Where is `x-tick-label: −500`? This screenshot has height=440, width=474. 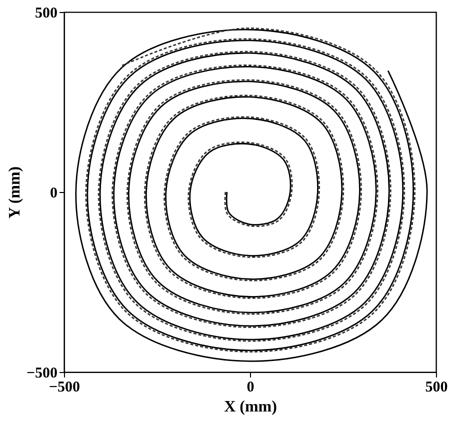
x-tick-label: −500 is located at coordinates (64, 388).